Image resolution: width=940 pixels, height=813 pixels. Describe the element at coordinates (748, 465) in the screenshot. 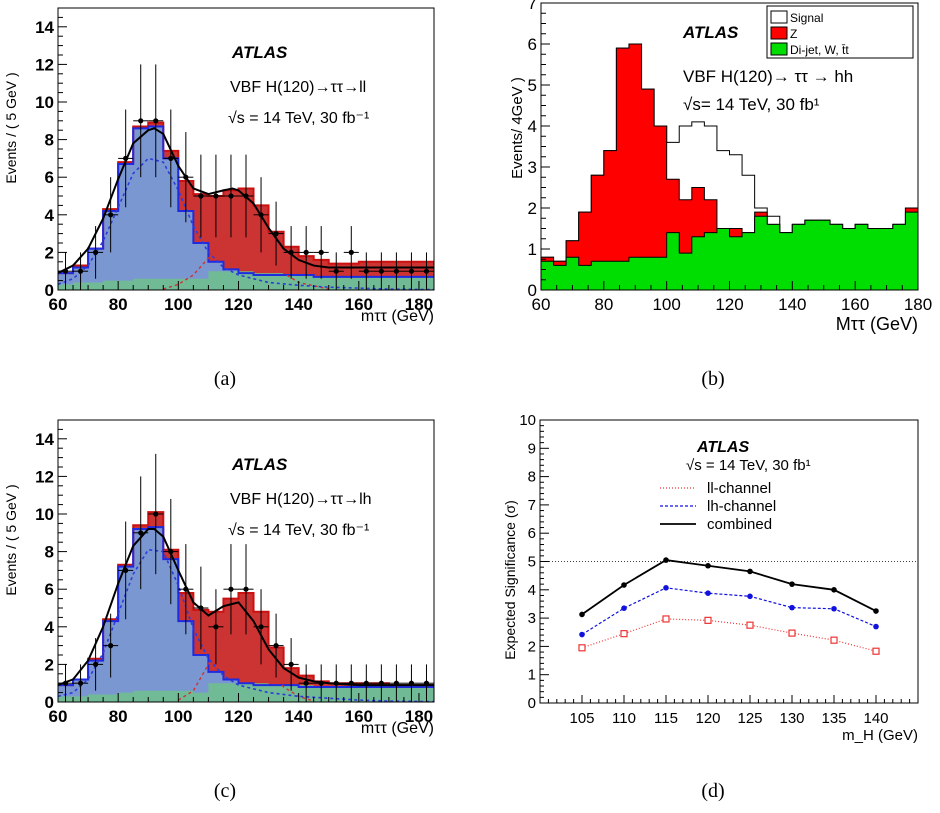

I see `energy-lumi-label: √s = 14 TeV, 30 fb¹` at that location.